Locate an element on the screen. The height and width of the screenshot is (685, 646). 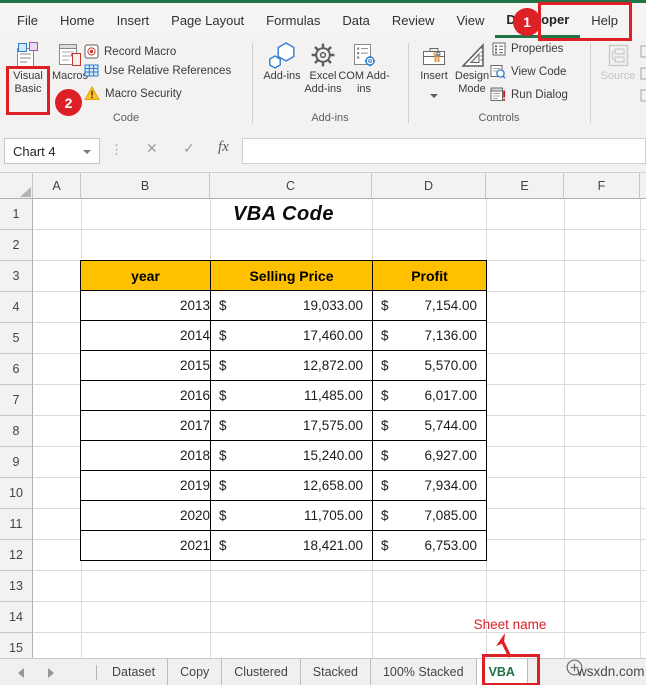
row-header-1: 1 is located at coordinates (16, 214).